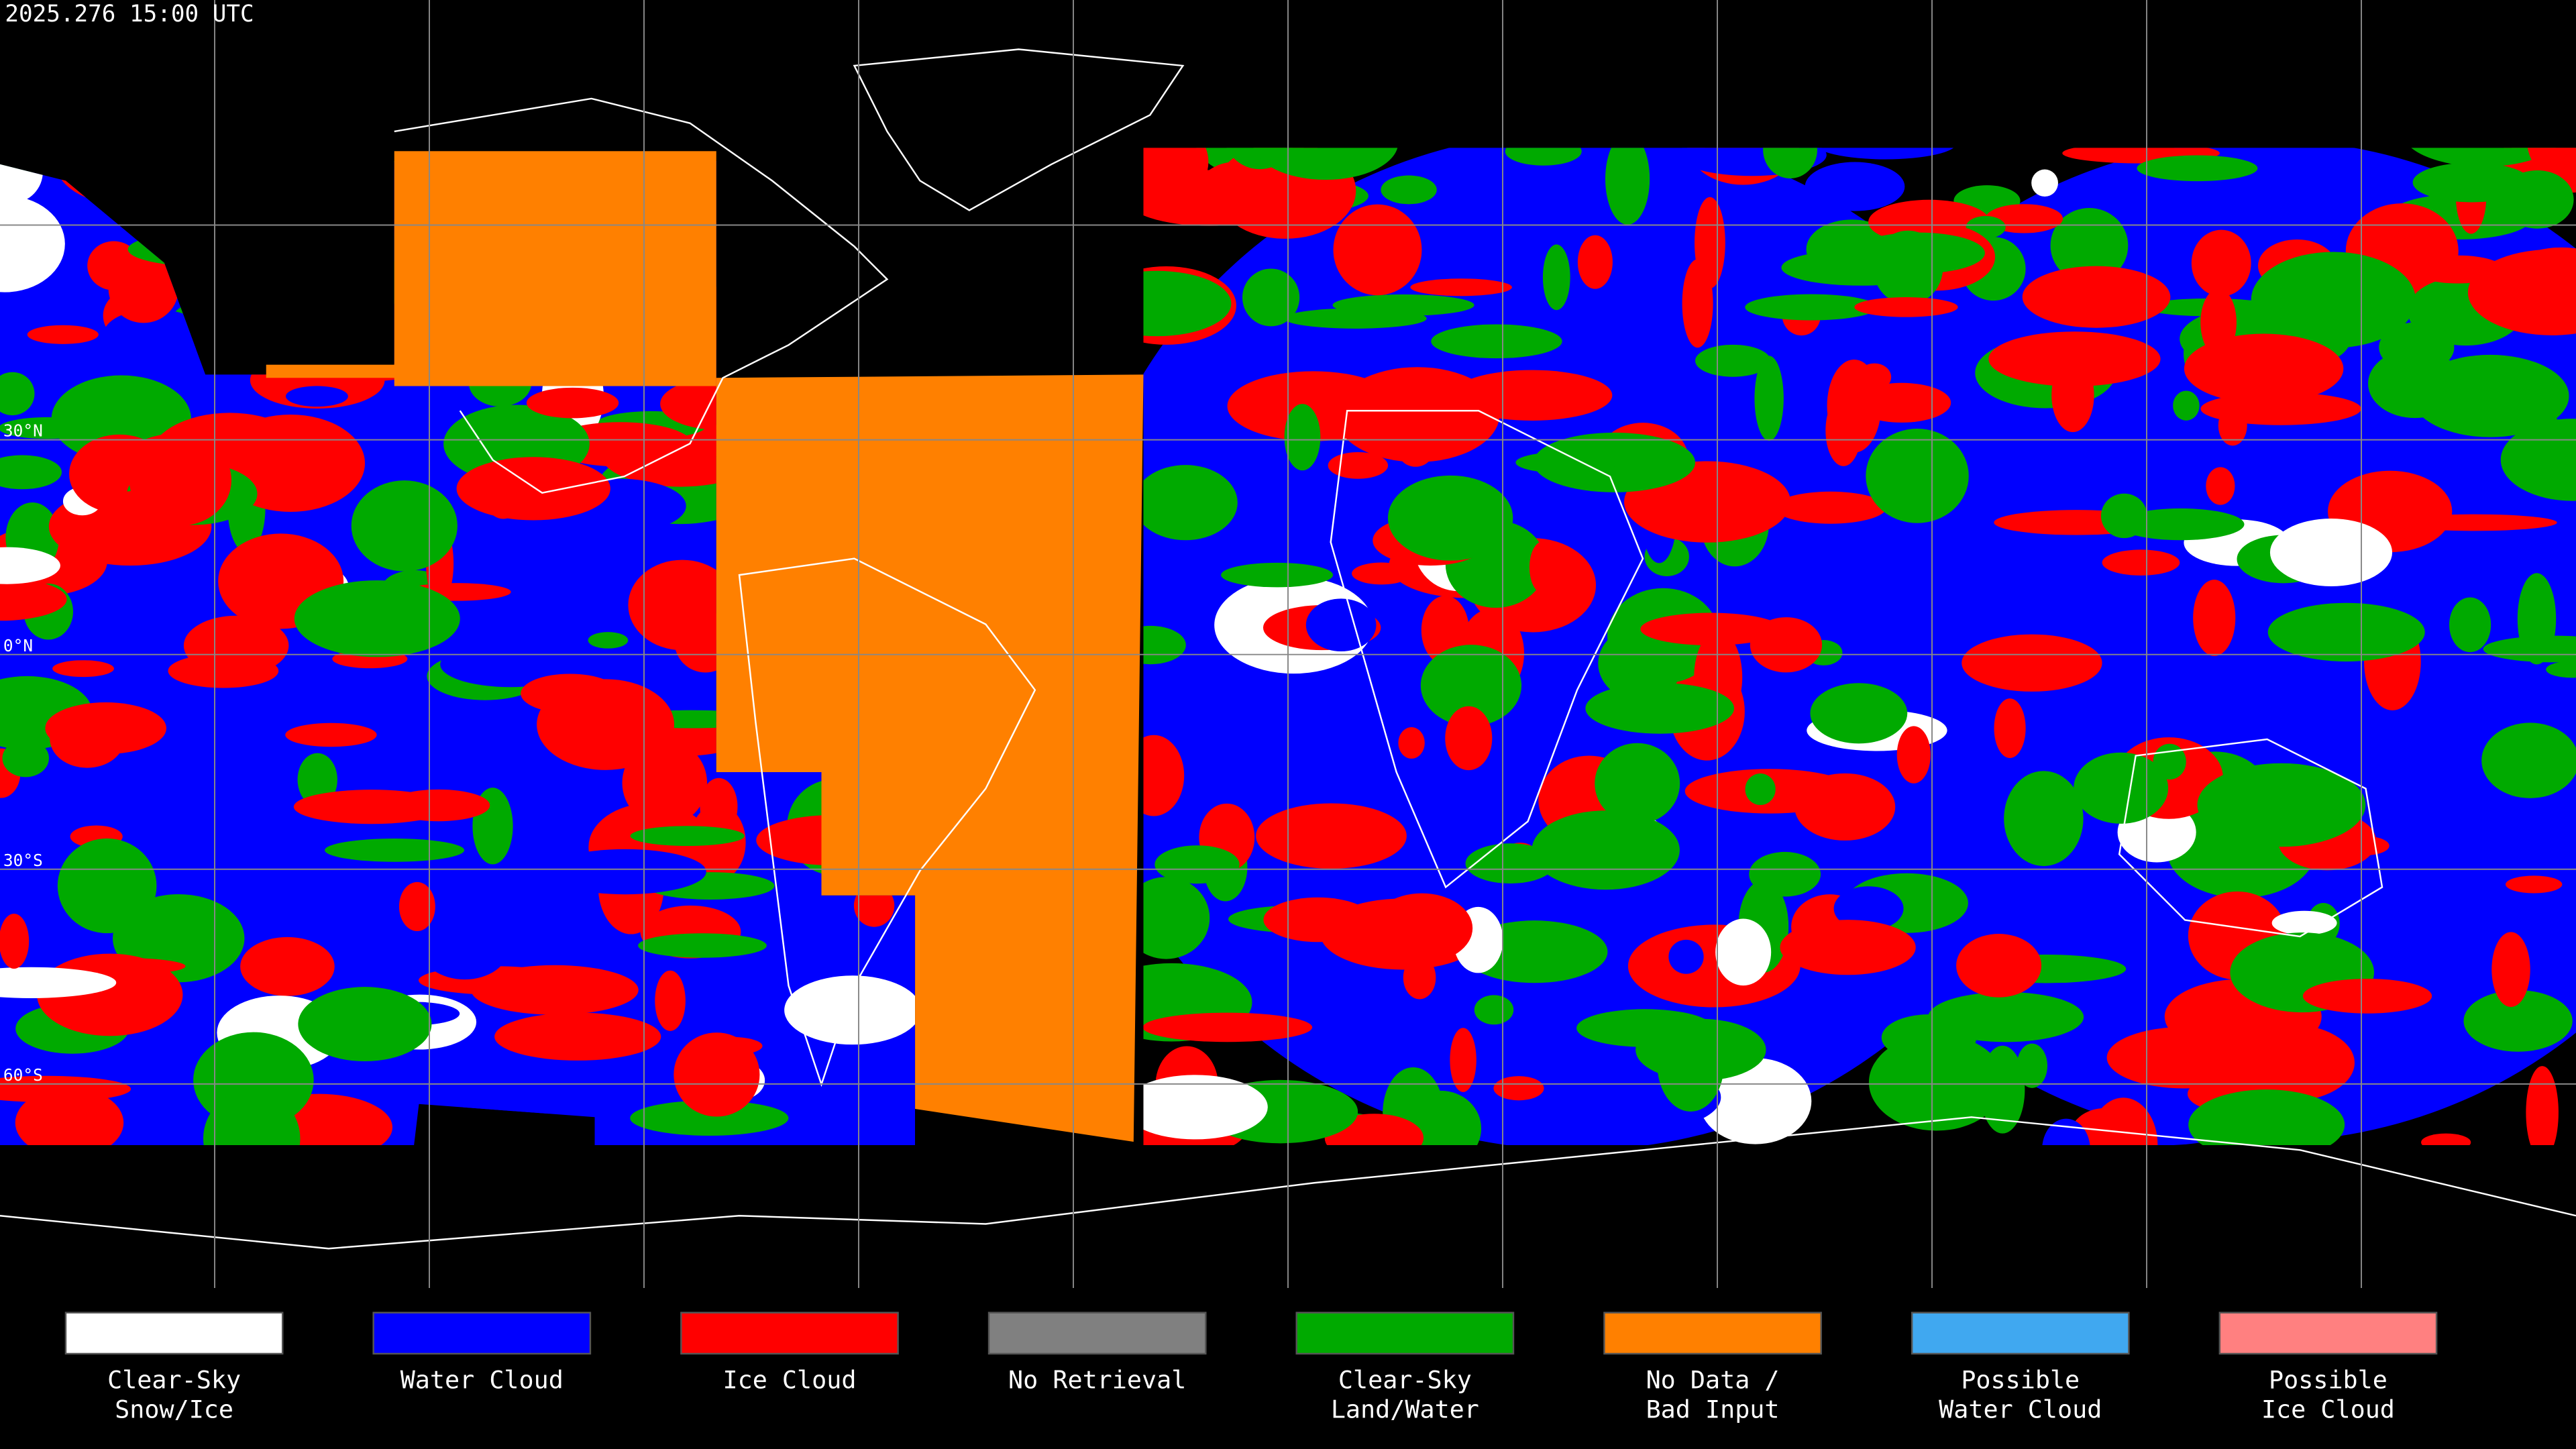 This screenshot has width=2576, height=1449. I want to click on legend-label: Land/Water, so click(1405, 1409).